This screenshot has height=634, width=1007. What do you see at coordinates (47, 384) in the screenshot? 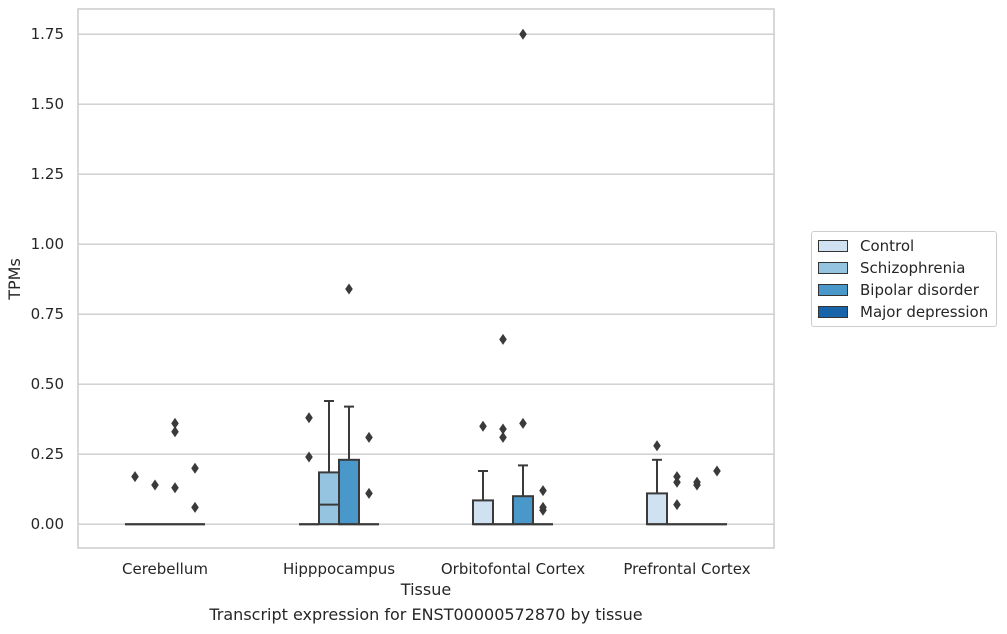
I see `y-tick-label: 0.50` at bounding box center [47, 384].